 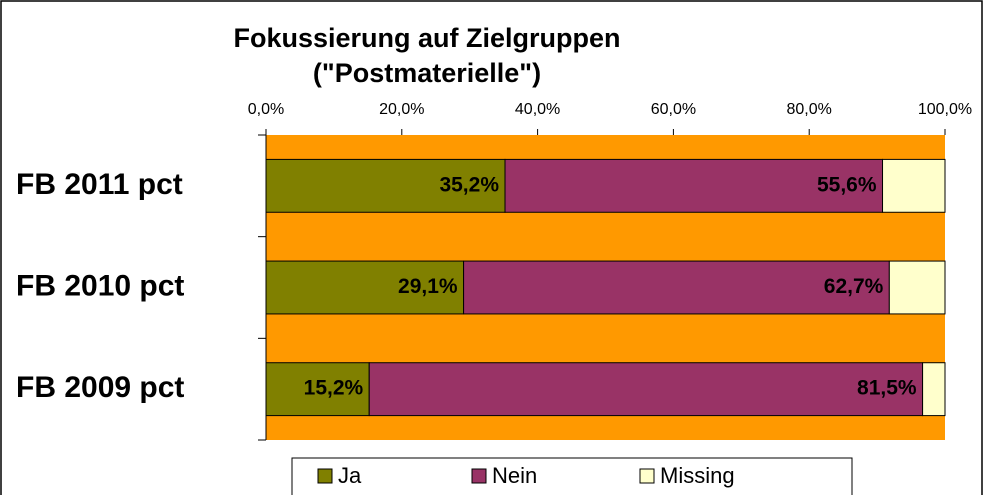 What do you see at coordinates (350, 475) in the screenshot?
I see `legend-label: Ja` at bounding box center [350, 475].